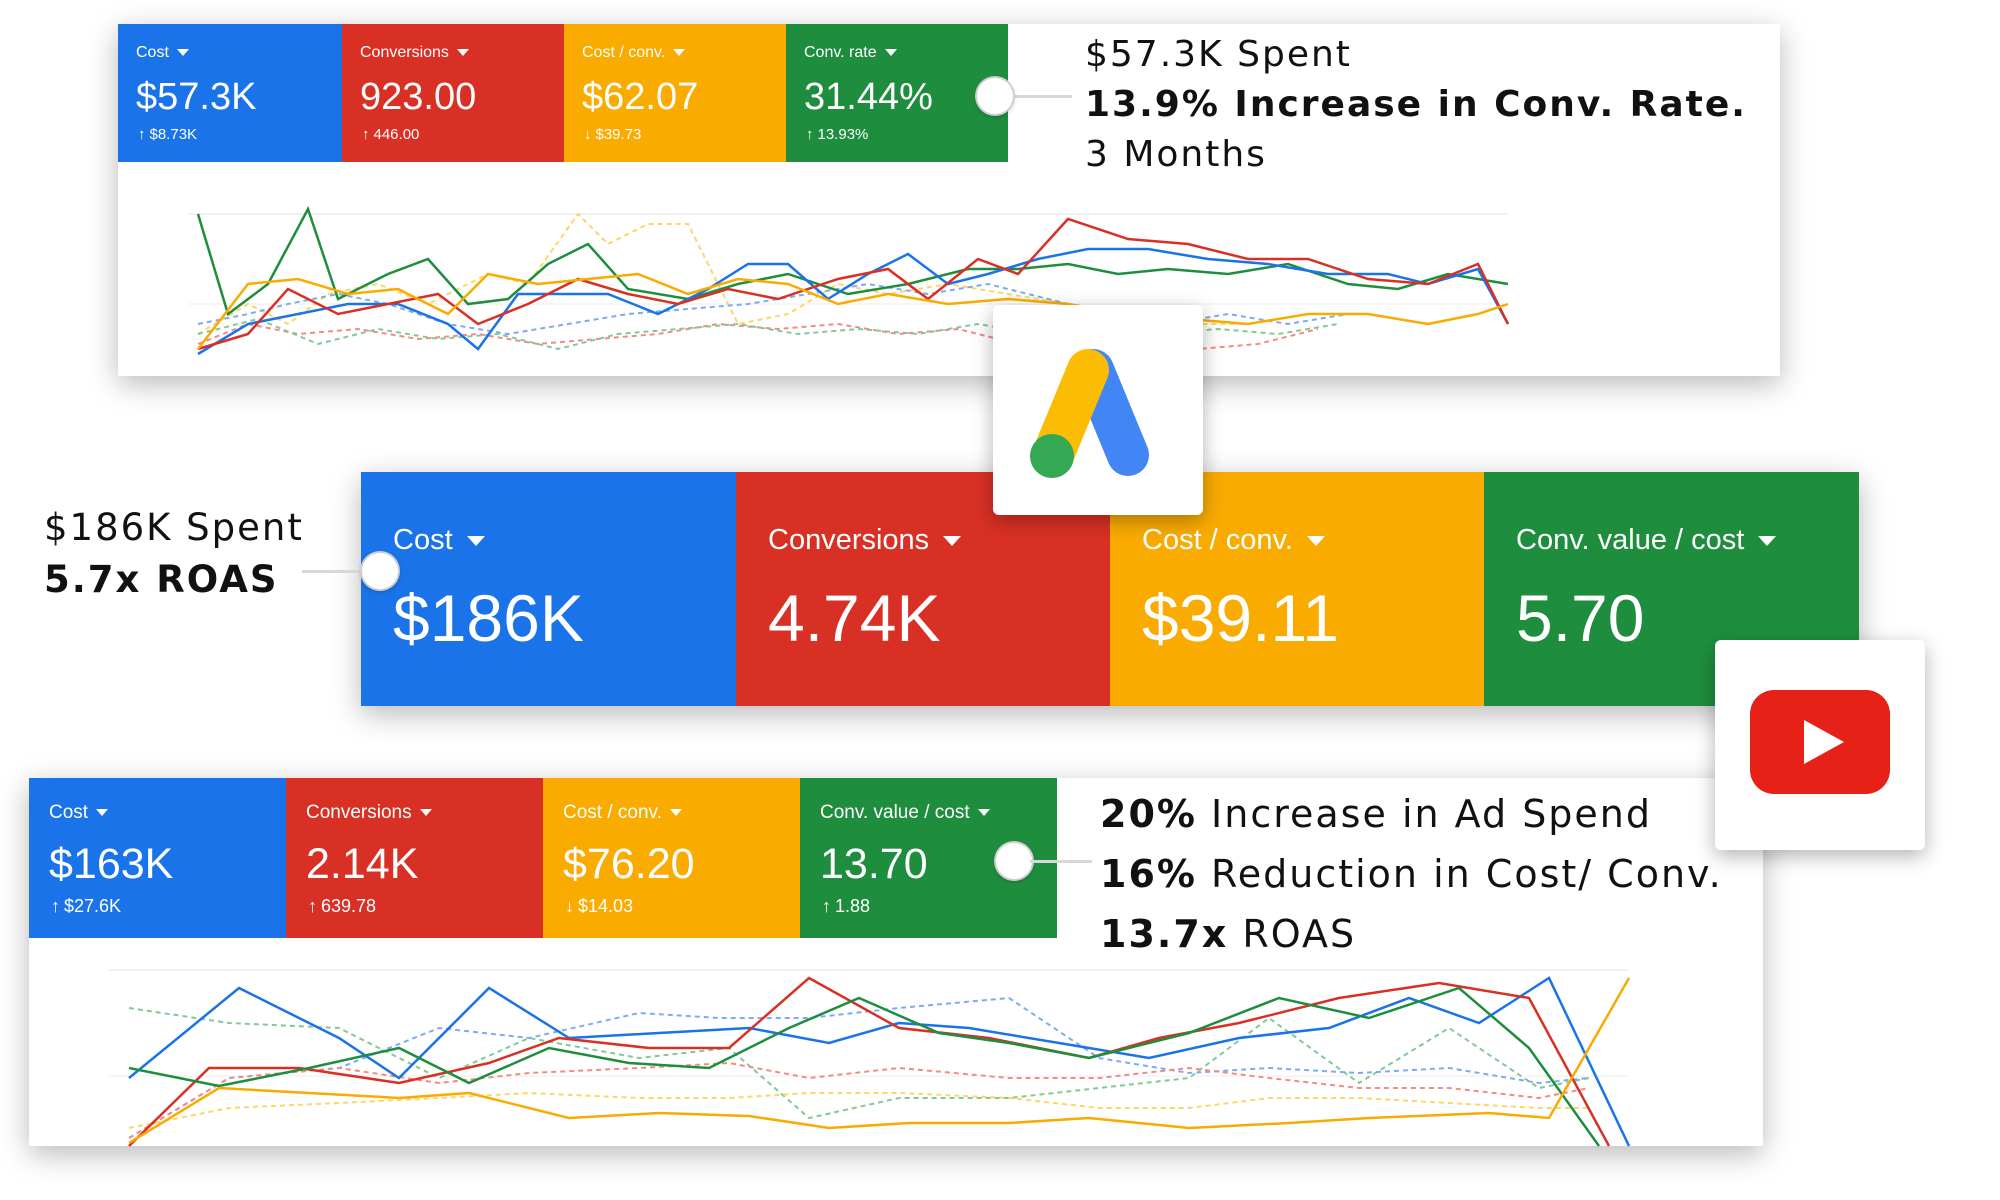  I want to click on google-ads-card, so click(1098, 410).